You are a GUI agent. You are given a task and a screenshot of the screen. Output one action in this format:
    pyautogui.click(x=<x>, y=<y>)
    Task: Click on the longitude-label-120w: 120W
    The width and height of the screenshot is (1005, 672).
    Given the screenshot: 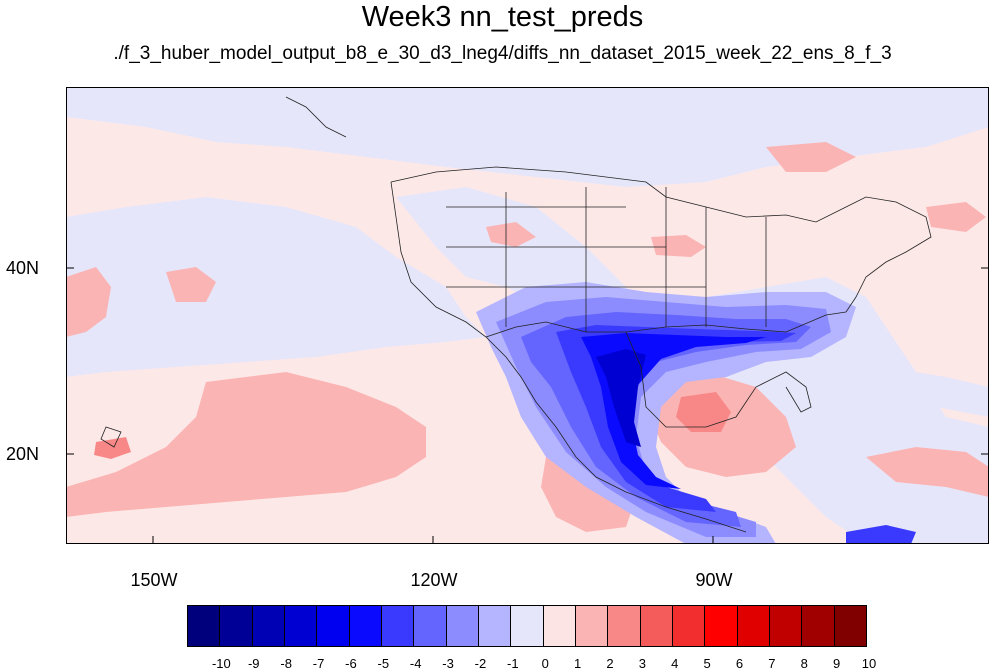 What is the action you would take?
    pyautogui.click(x=434, y=580)
    